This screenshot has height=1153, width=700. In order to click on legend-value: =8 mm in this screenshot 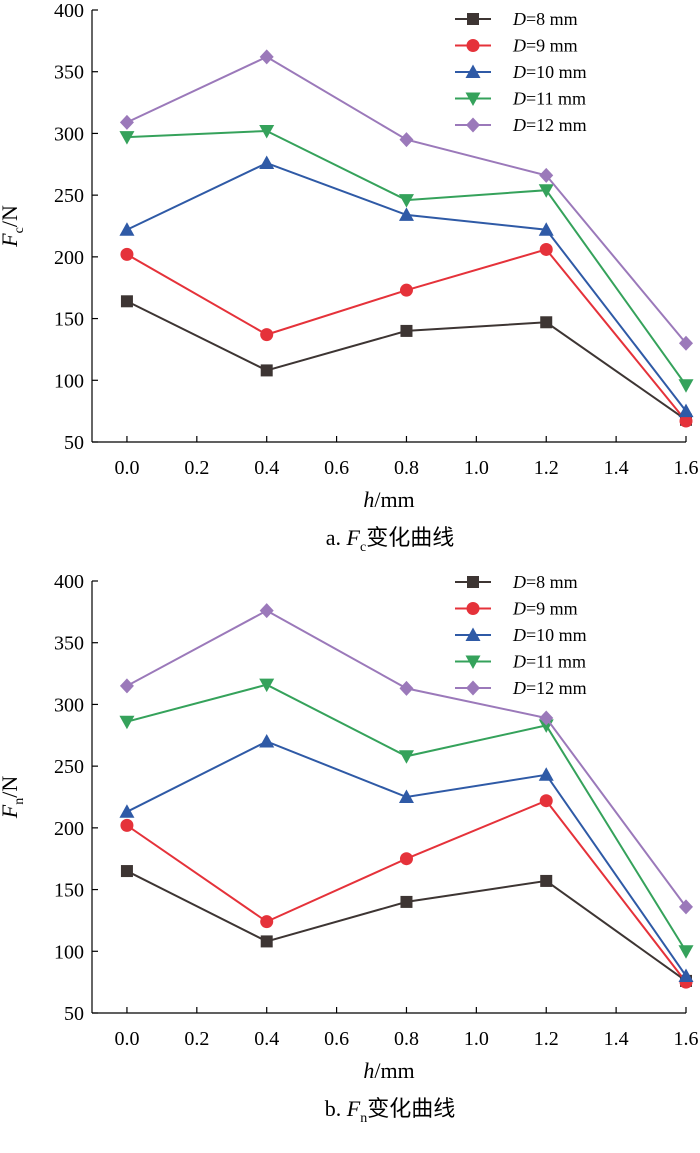, I will do `click(552, 19)`.